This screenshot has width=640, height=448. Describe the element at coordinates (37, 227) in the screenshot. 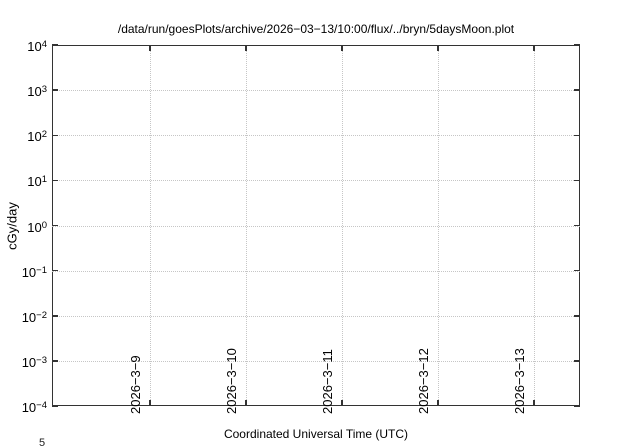

I see `y-tick-label: 10⁰` at that location.